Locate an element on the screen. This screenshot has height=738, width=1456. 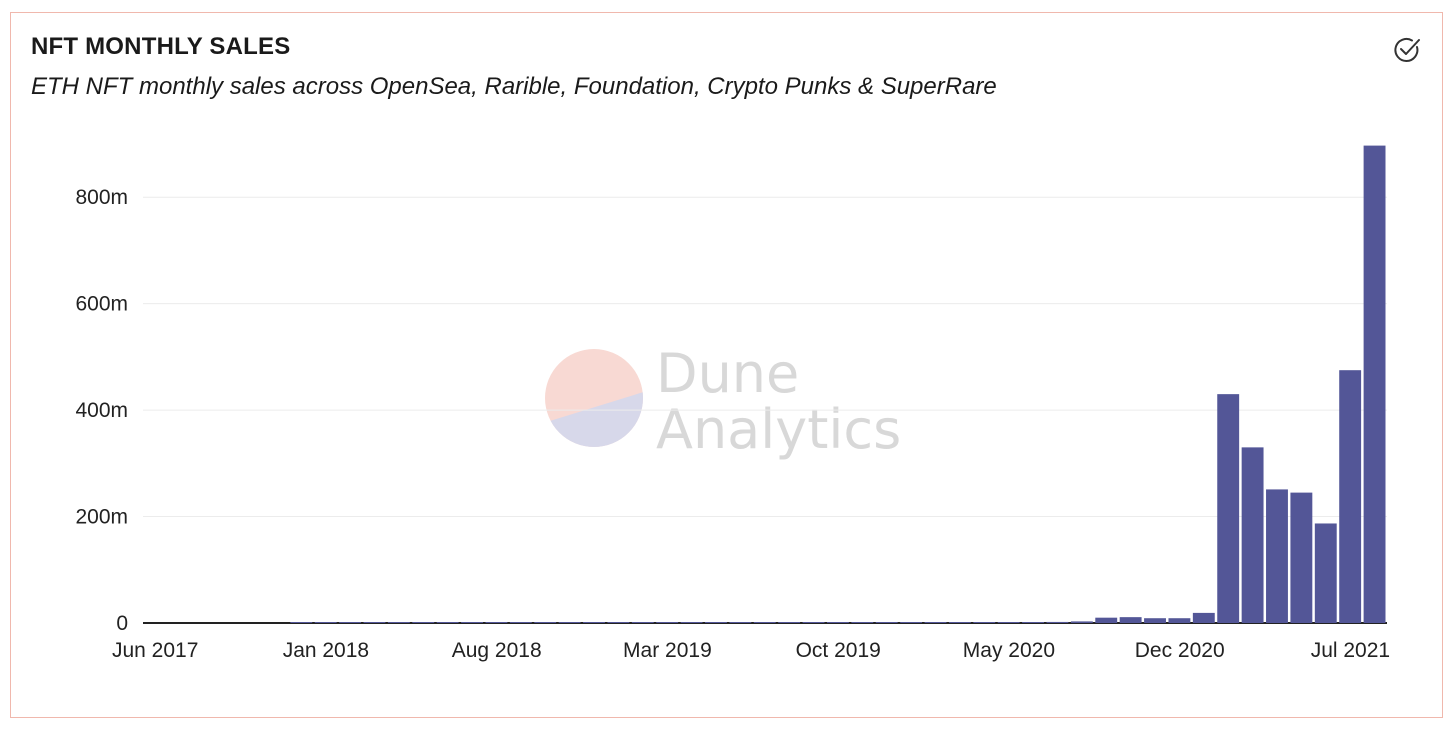
chart-title: NFT MONTHLY SALES is located at coordinates (161, 46).